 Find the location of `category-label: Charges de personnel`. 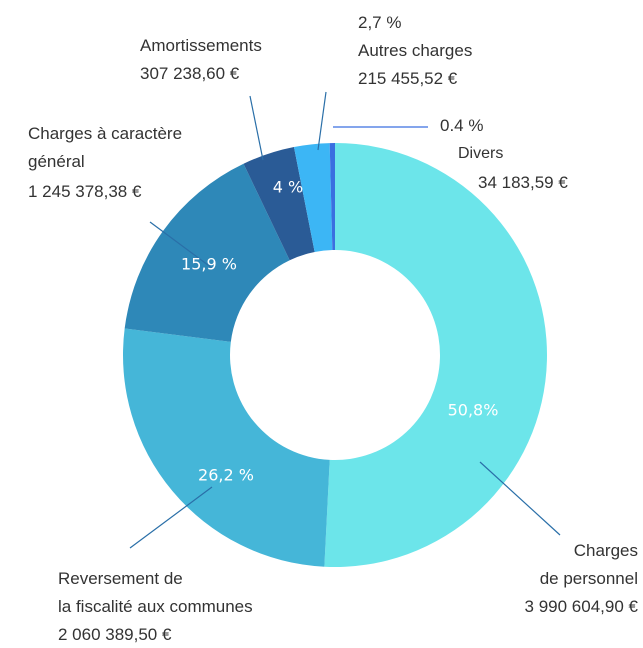

category-label: Charges de personnel is located at coordinates (588, 564).